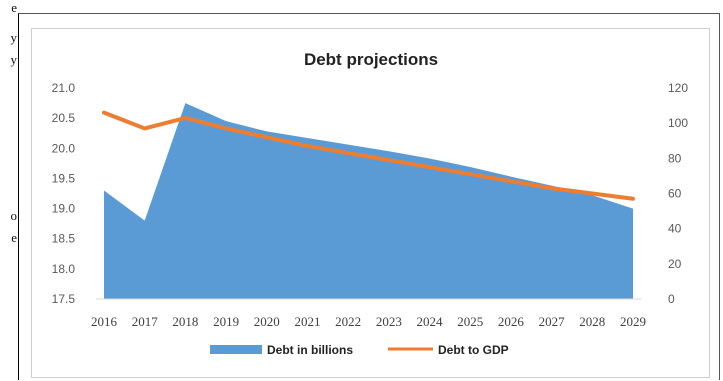 This screenshot has height=381, width=723. What do you see at coordinates (64, 88) in the screenshot?
I see `left-tick-label: 21.0` at bounding box center [64, 88].